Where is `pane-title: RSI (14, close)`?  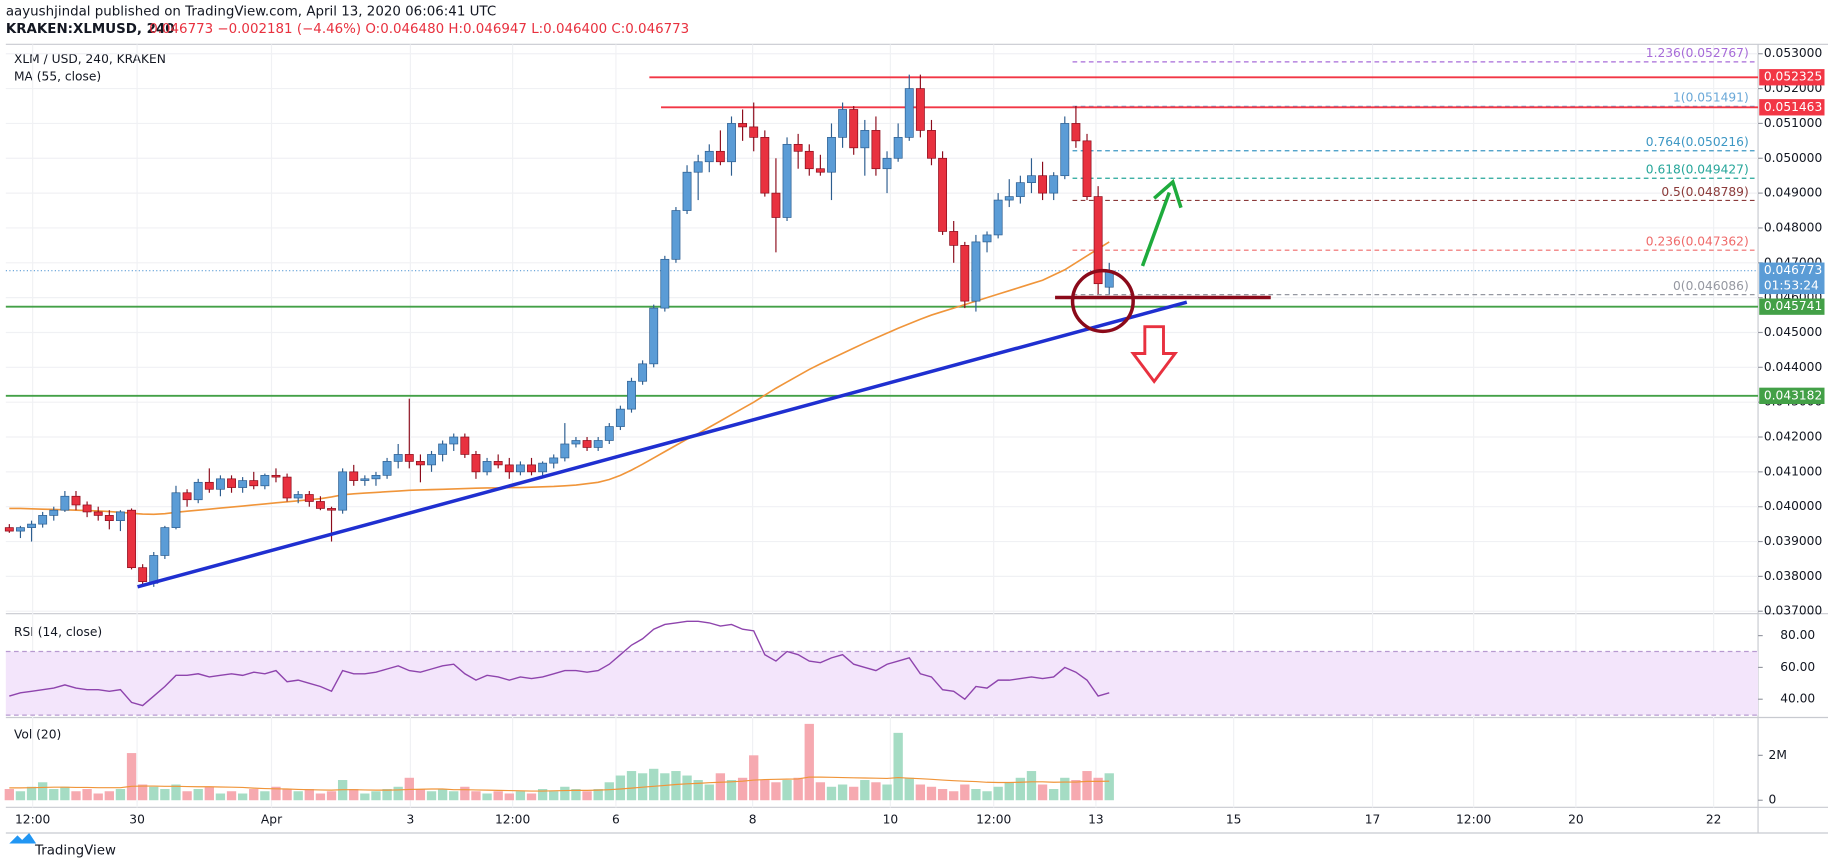
pane-title: RSI (14, close) is located at coordinates (58, 632).